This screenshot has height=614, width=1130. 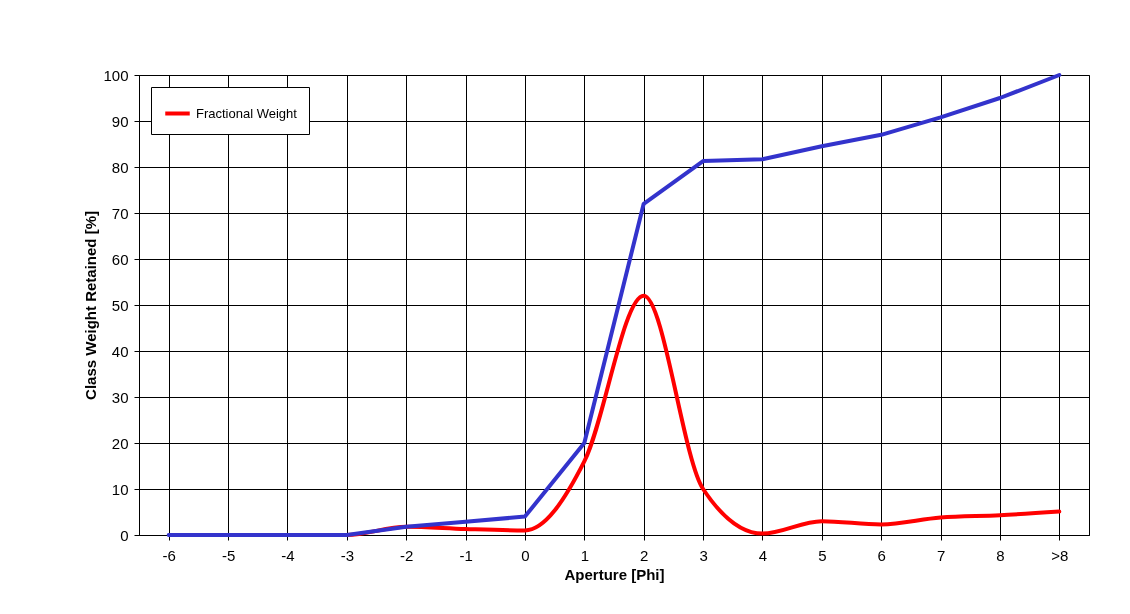 I want to click on x-tick-label: -6, so click(x=169, y=555).